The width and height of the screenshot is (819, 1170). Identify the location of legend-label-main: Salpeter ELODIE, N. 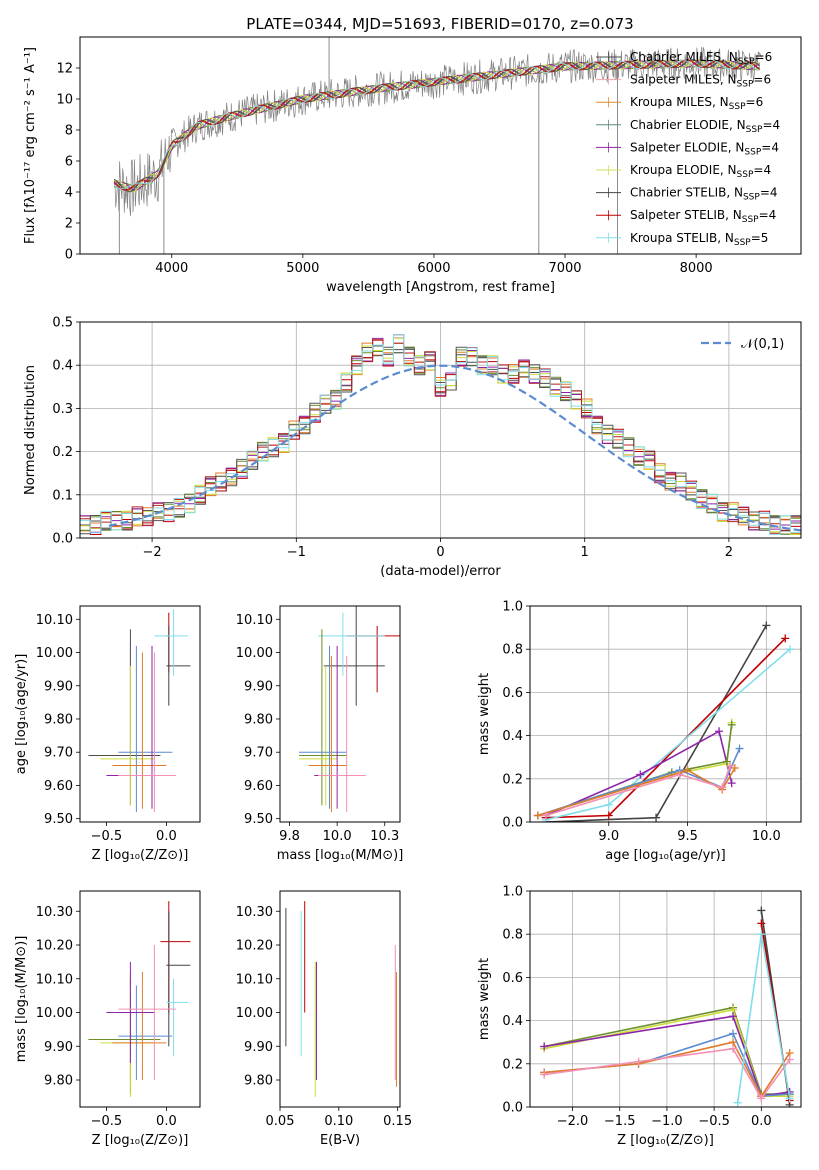
(687, 147).